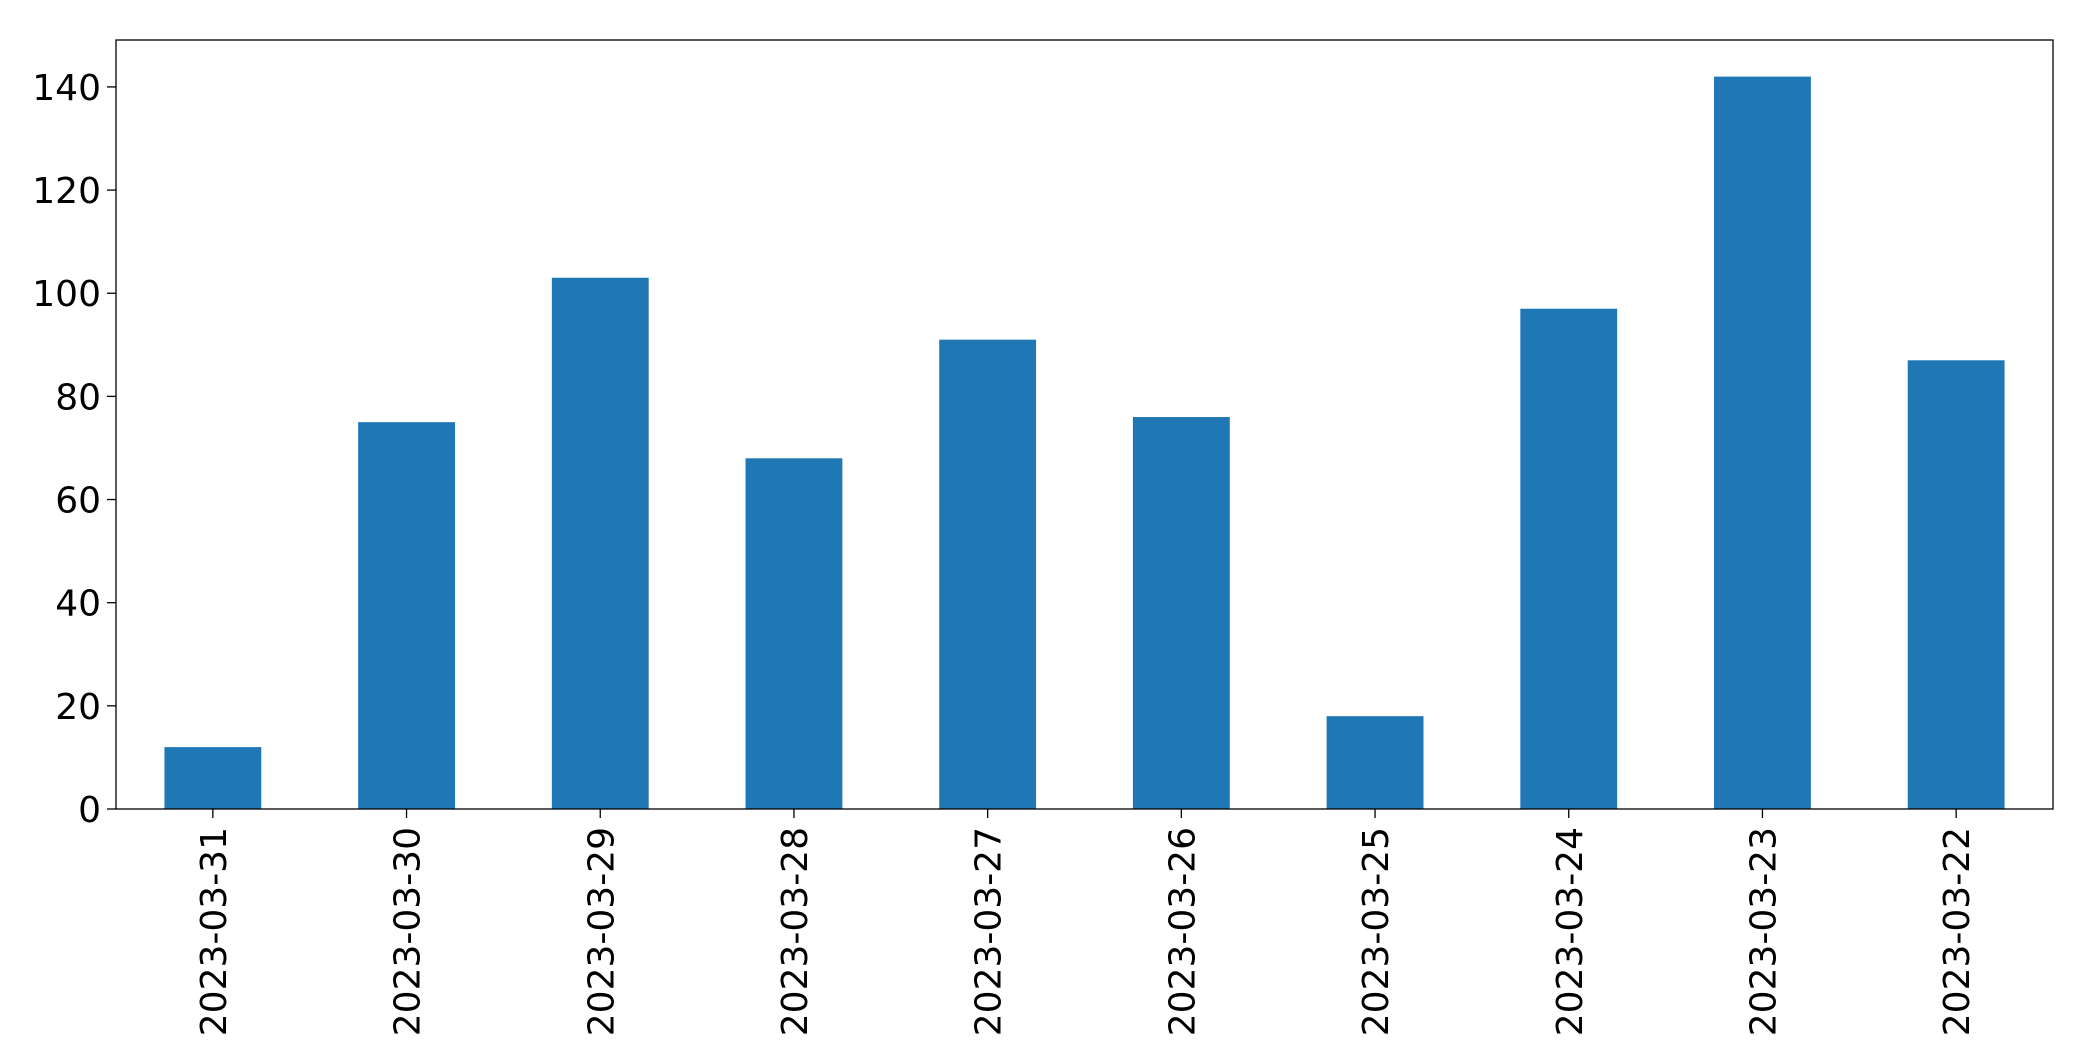 This screenshot has height=1061, width=2093. I want to click on y-tick-label: 0, so click(89, 810).